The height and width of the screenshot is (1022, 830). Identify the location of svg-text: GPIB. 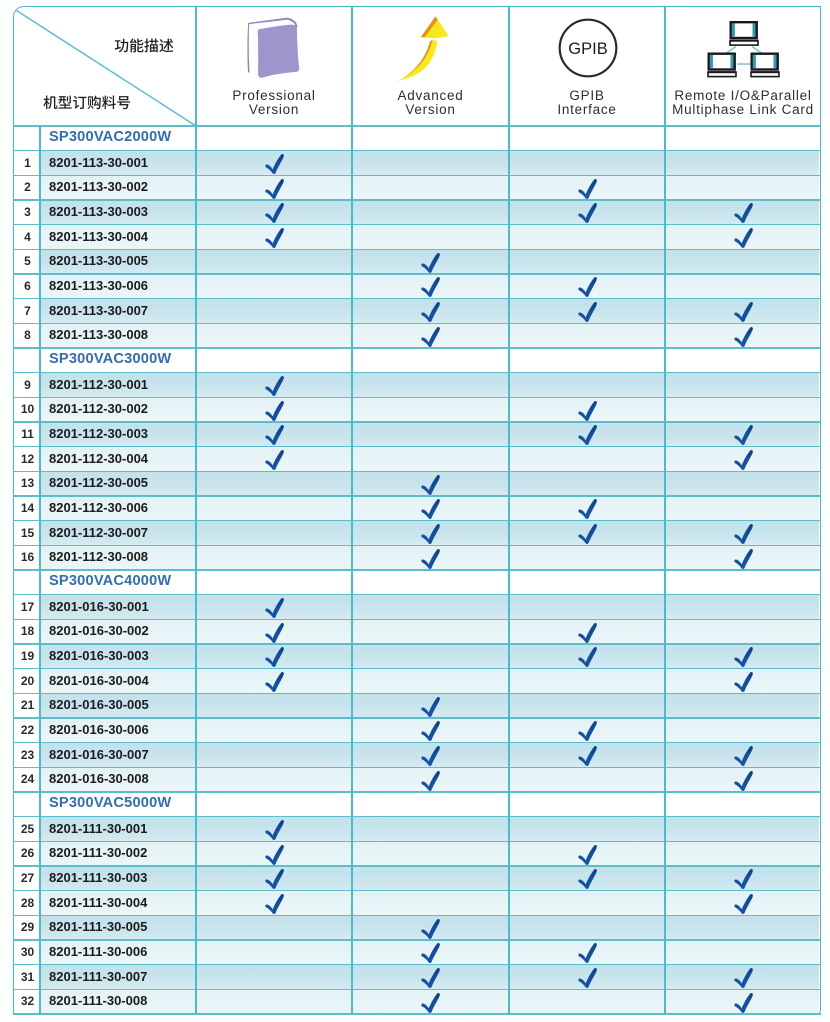
(587, 49).